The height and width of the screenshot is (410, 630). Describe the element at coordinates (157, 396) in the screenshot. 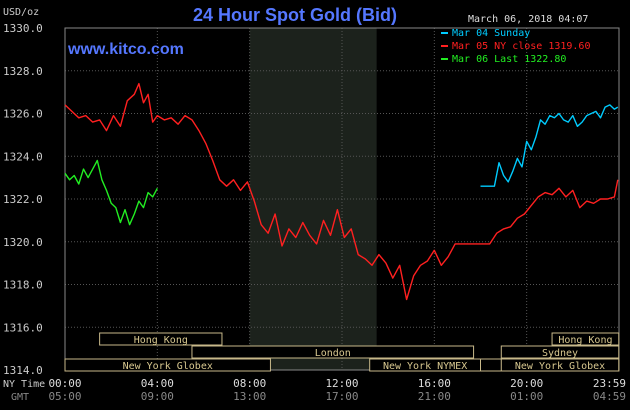

I see `x-tick-label-gmt: 09:00` at that location.